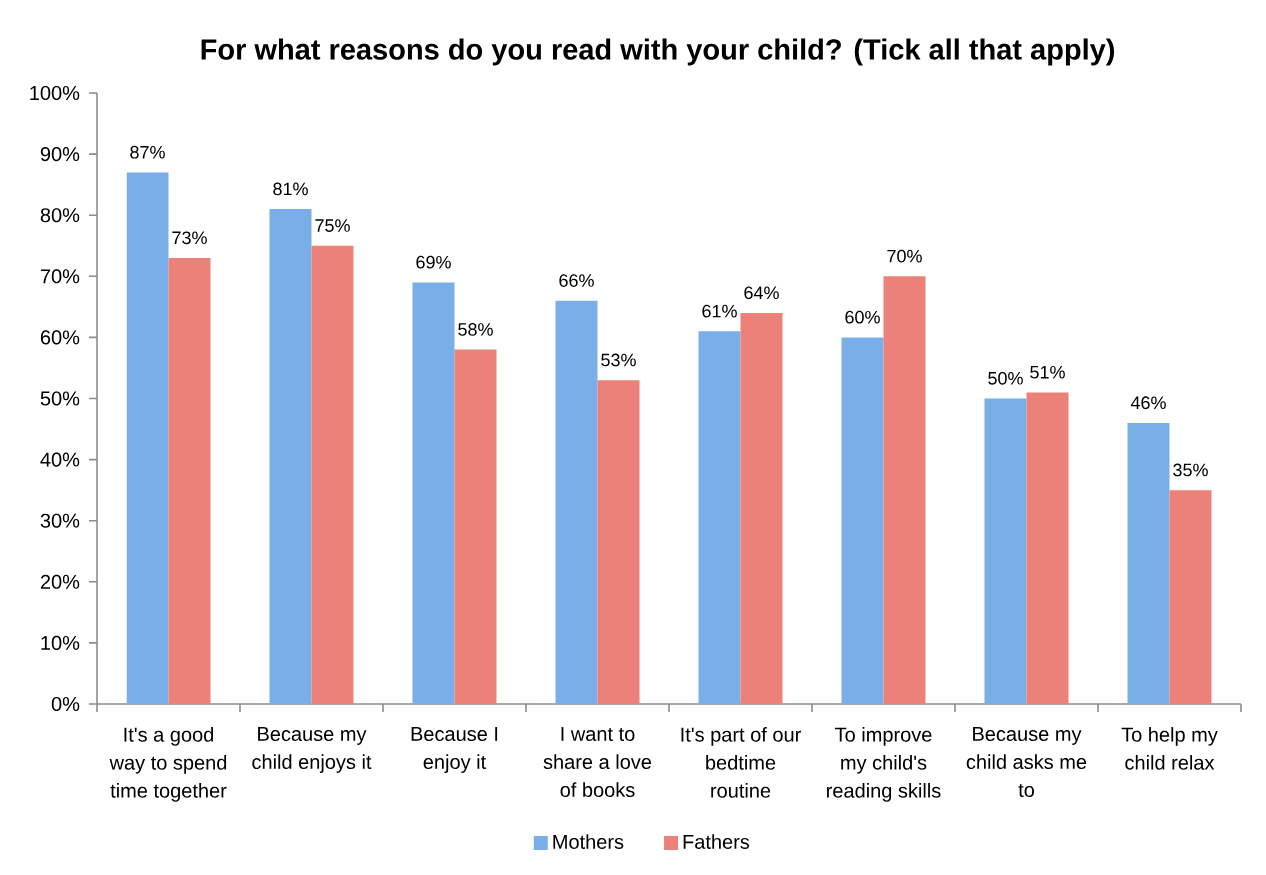 This screenshot has width=1266, height=875. Describe the element at coordinates (332, 225) in the screenshot. I see `data-label: 75%` at that location.